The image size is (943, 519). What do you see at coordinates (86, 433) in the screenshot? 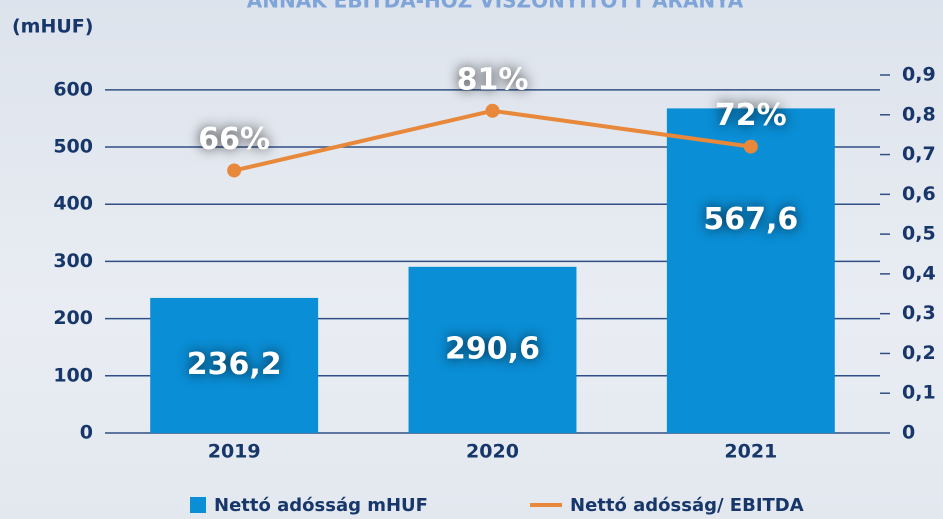
I see `y-tick-label: 0` at bounding box center [86, 433].